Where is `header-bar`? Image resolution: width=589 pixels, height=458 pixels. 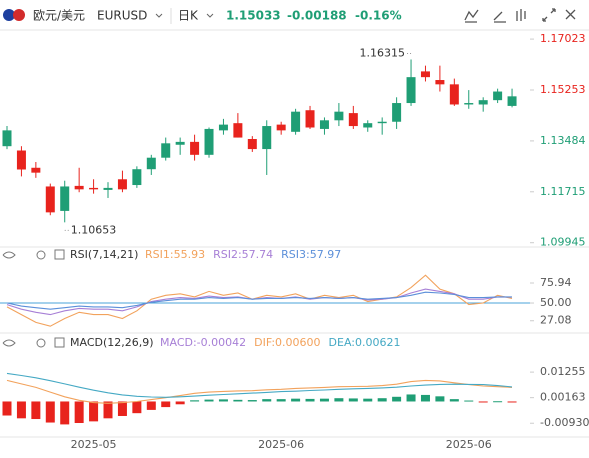
header-bar is located at coordinates (294, 15).